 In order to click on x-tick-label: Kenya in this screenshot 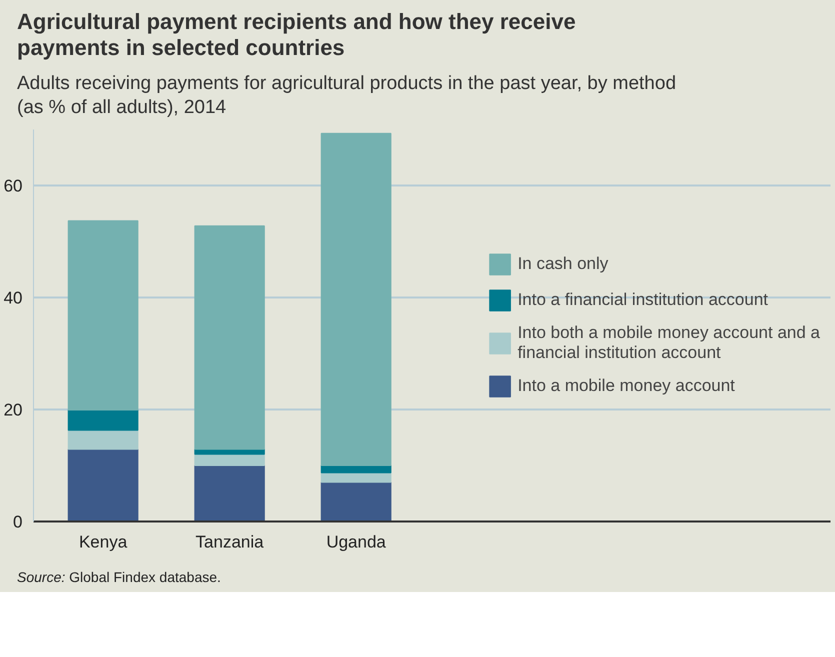, I will do `click(103, 542)`.